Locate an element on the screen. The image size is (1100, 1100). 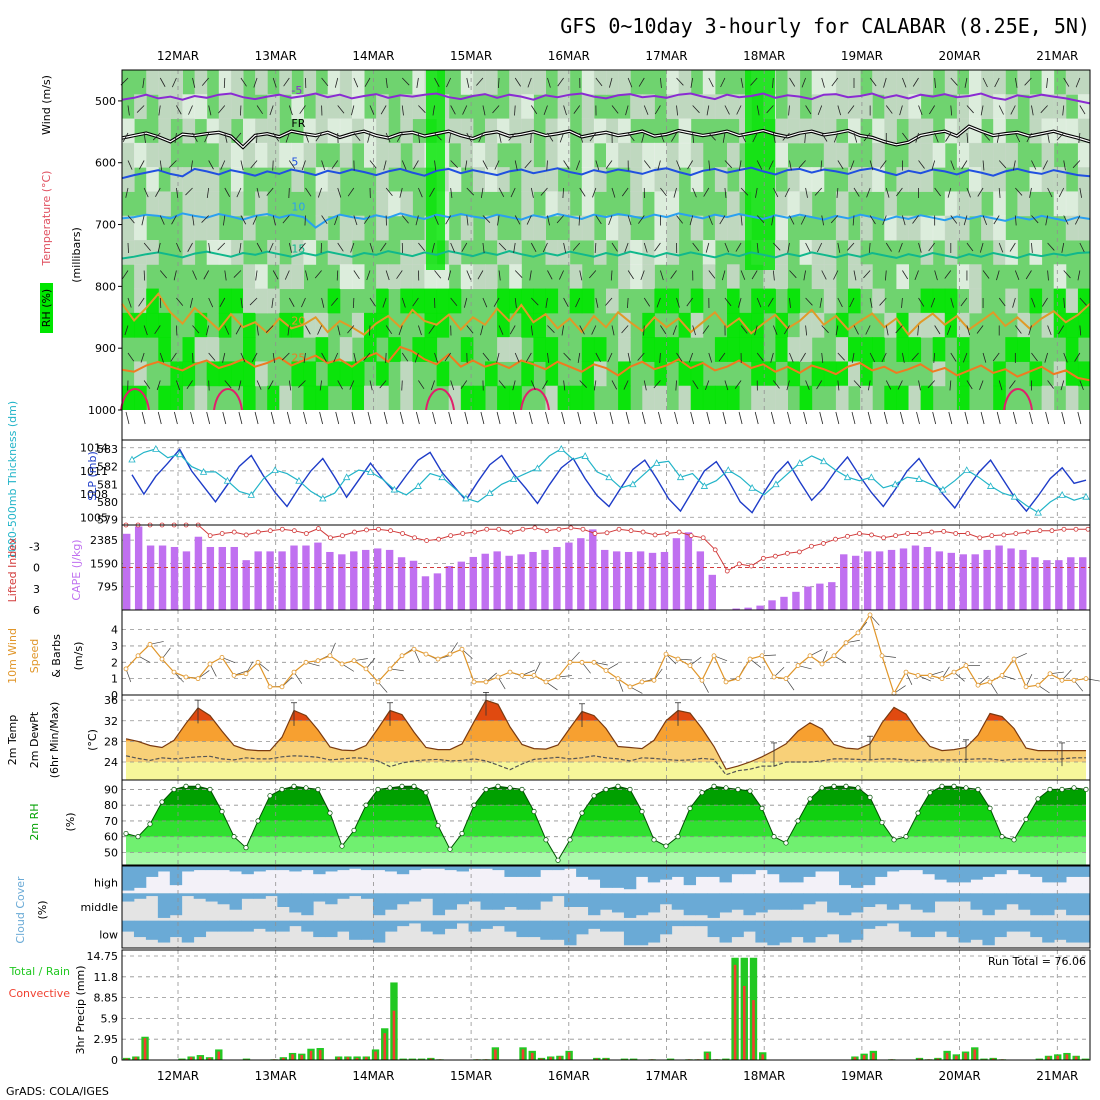
date-label-bottom: 16MAR is located at coordinates (569, 1076).